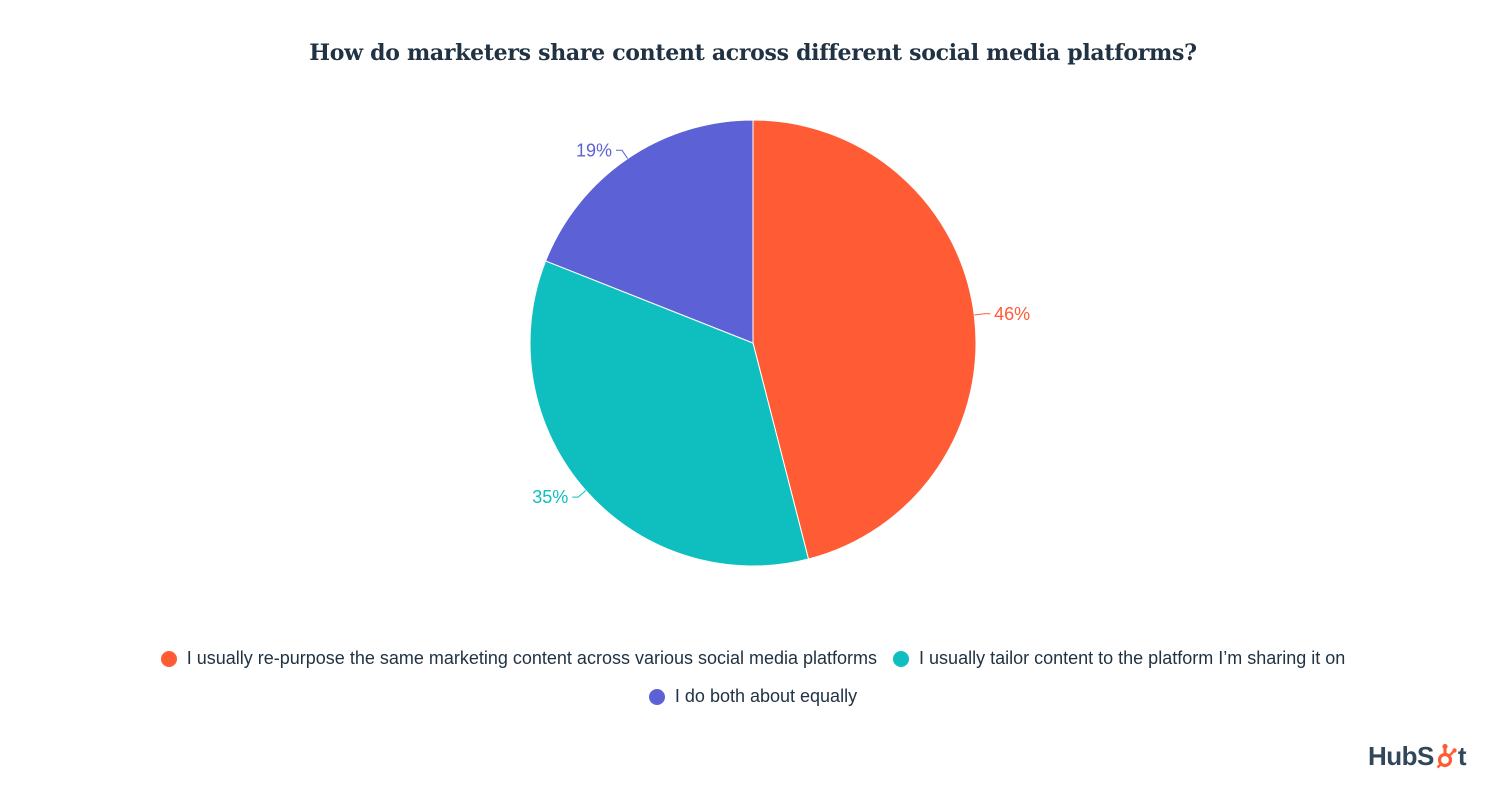 This screenshot has width=1506, height=786. What do you see at coordinates (1012, 314) in the screenshot?
I see `slice-label-repurpose: 46%` at bounding box center [1012, 314].